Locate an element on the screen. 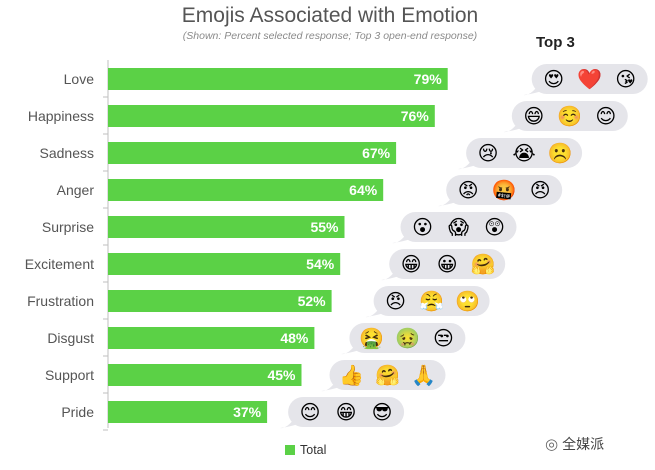 This screenshot has width=655, height=470. watermark: ◎ 全媒派 is located at coordinates (574, 444).